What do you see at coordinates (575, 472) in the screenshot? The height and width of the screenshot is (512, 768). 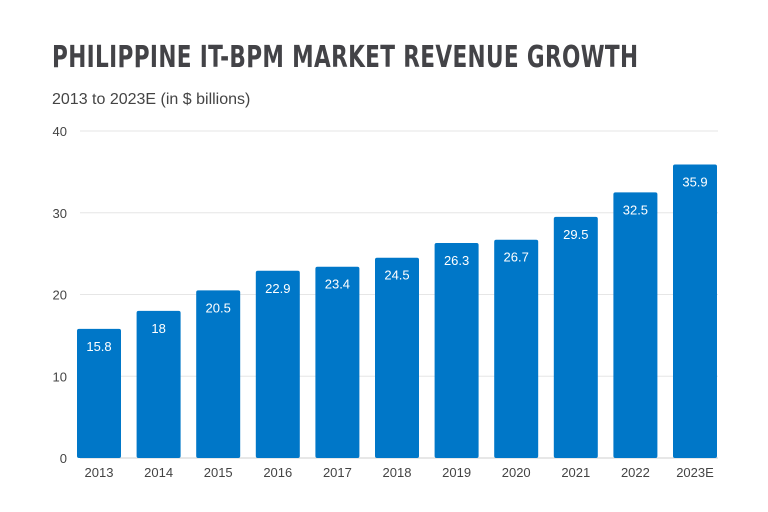 I see `x-tick-label: 2021` at bounding box center [575, 472].